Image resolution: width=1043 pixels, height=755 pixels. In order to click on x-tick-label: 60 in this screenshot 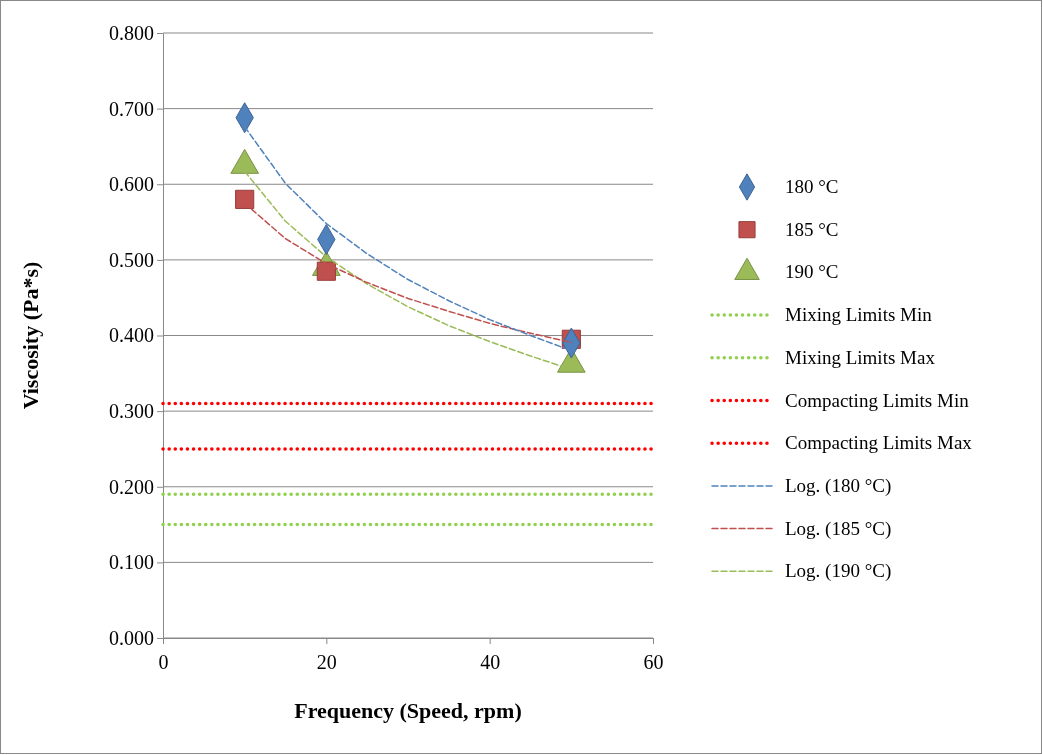, I will do `click(653, 662)`.